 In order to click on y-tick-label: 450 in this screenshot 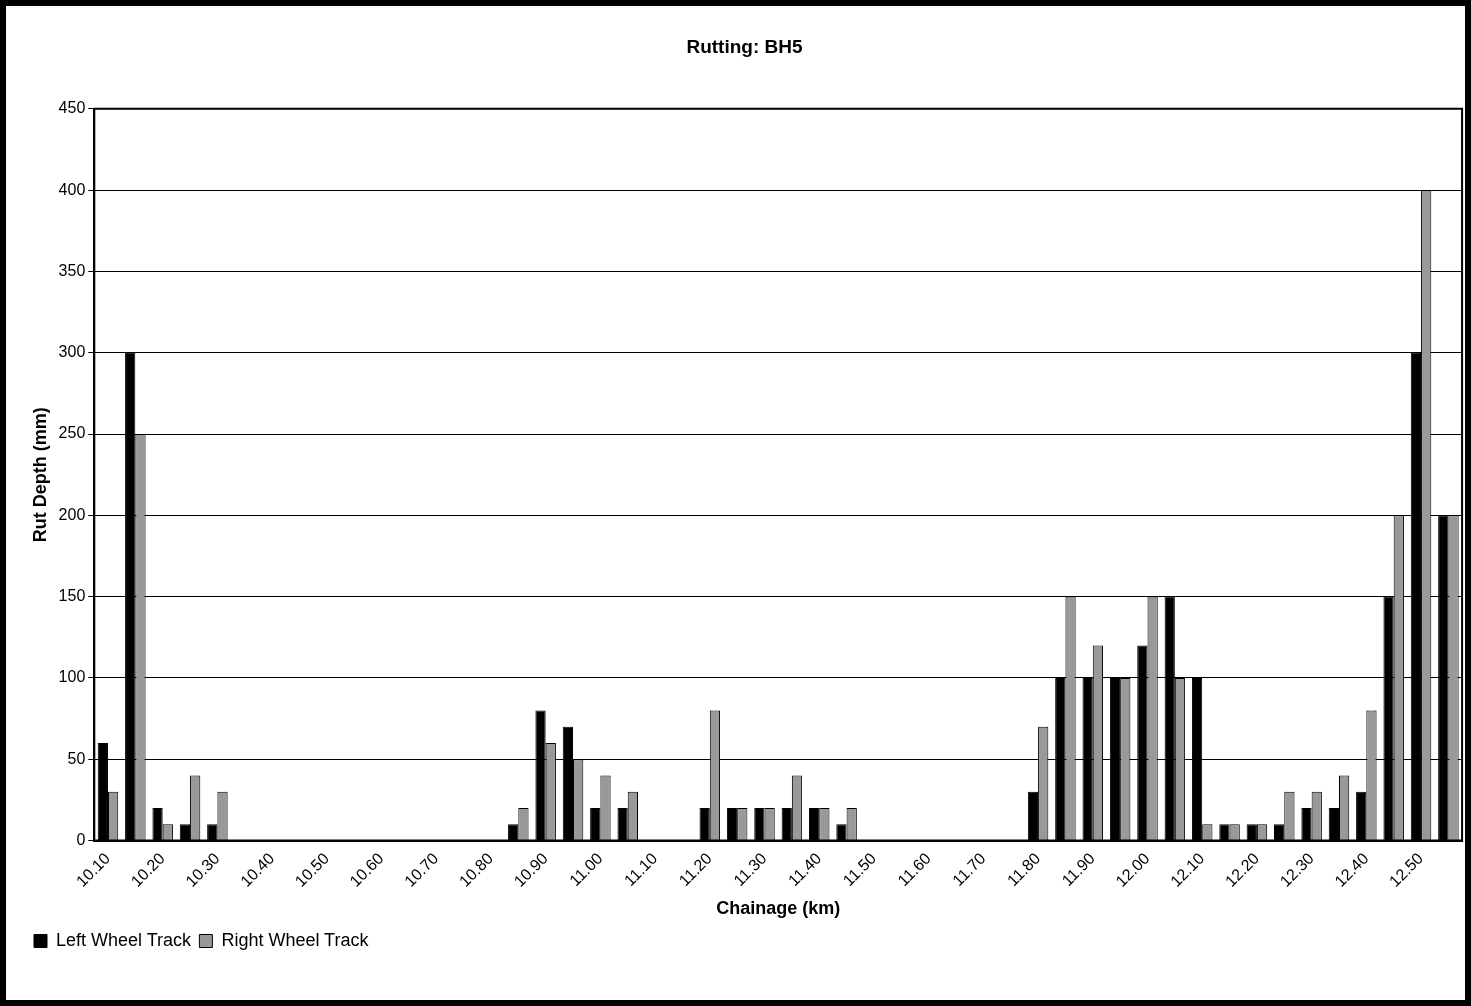, I will do `click(72, 108)`.